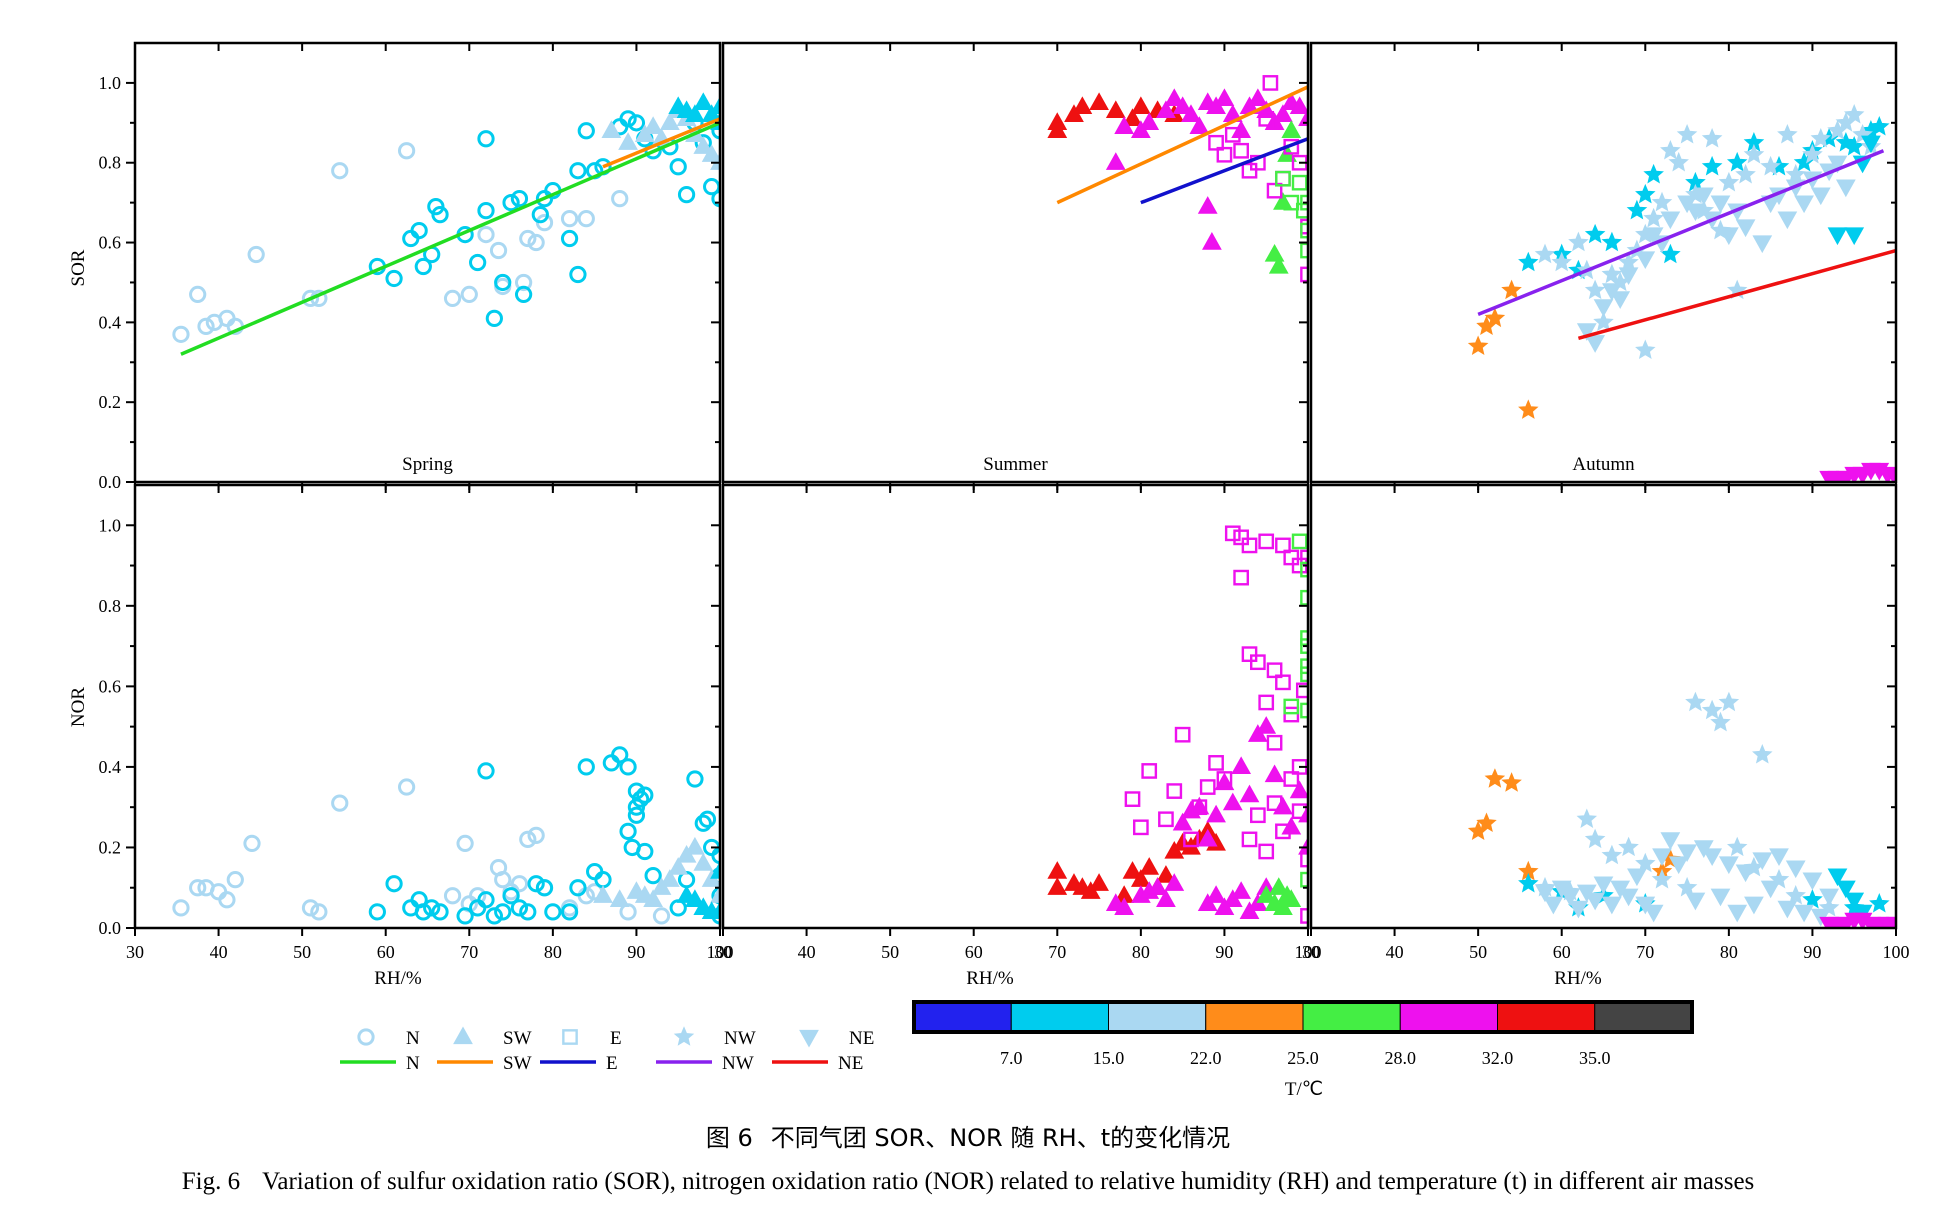 The width and height of the screenshot is (1936, 1222). What do you see at coordinates (890, 952) in the screenshot?
I see `x-tick-label: 50` at bounding box center [890, 952].